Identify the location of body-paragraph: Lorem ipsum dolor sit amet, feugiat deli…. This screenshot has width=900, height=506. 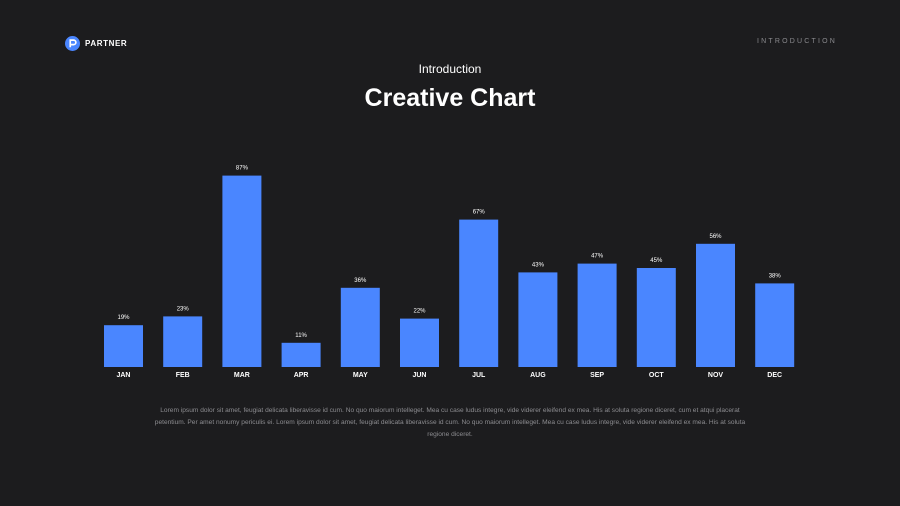
(450, 422).